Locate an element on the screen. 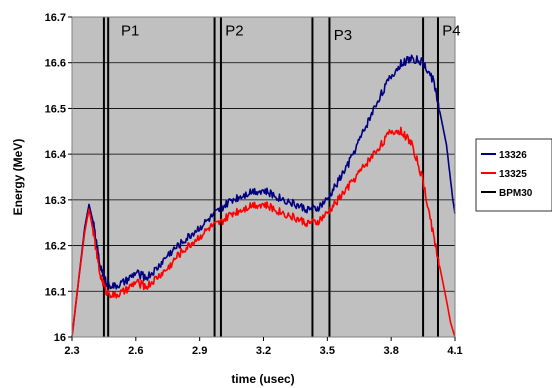 This screenshot has width=552, height=388. legend-label: BPM30 is located at coordinates (516, 193).